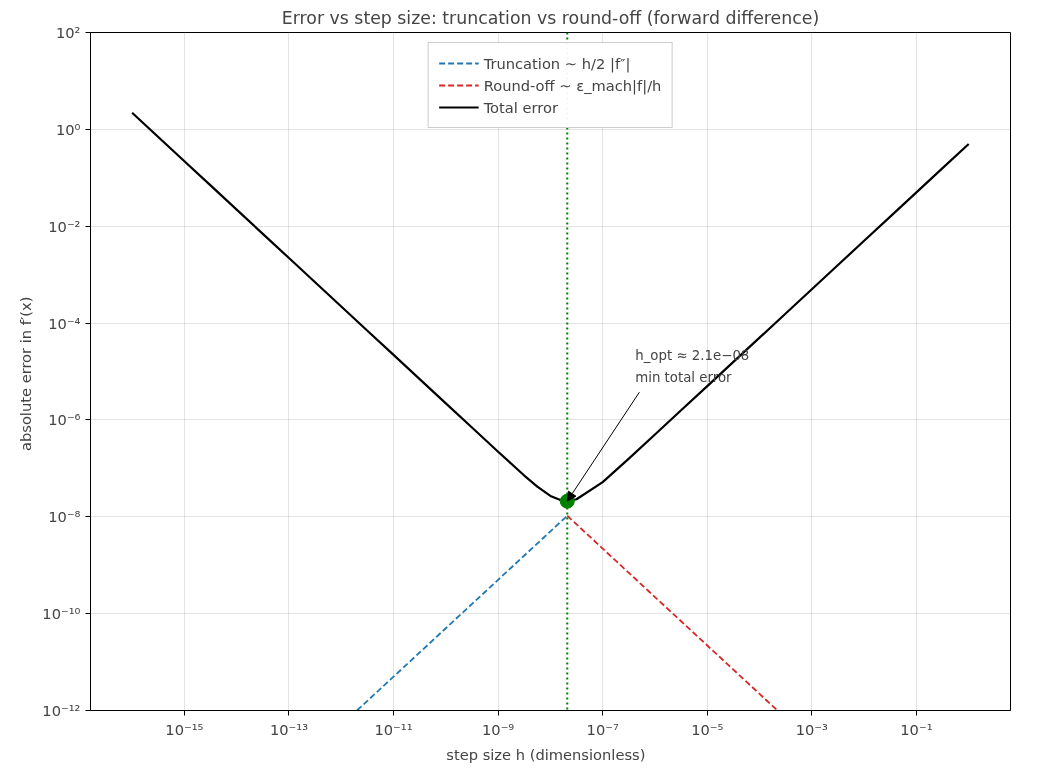 The width and height of the screenshot is (1040, 780). What do you see at coordinates (61, 710) in the screenshot?
I see `y-tick-label: 10⁻¹²` at bounding box center [61, 710].